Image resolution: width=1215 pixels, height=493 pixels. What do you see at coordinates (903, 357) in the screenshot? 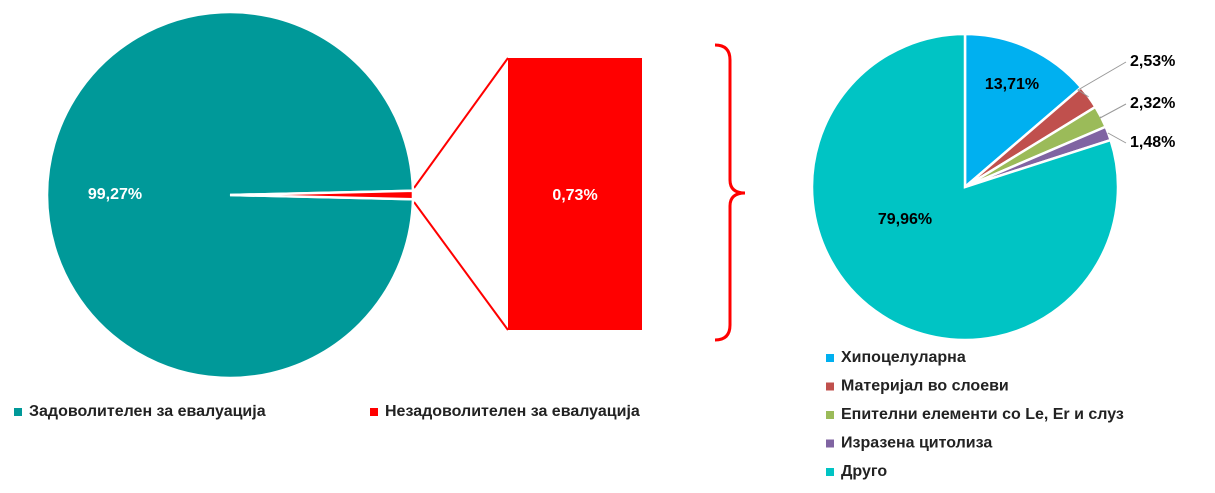
I see `legend-label: Хипоцелуларна` at bounding box center [903, 357].